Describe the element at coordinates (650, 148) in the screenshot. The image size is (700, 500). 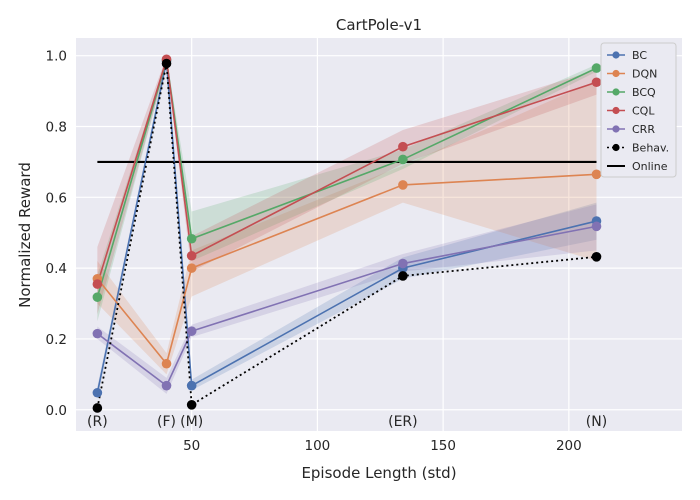
I see `legend-label: Behav.` at that location.